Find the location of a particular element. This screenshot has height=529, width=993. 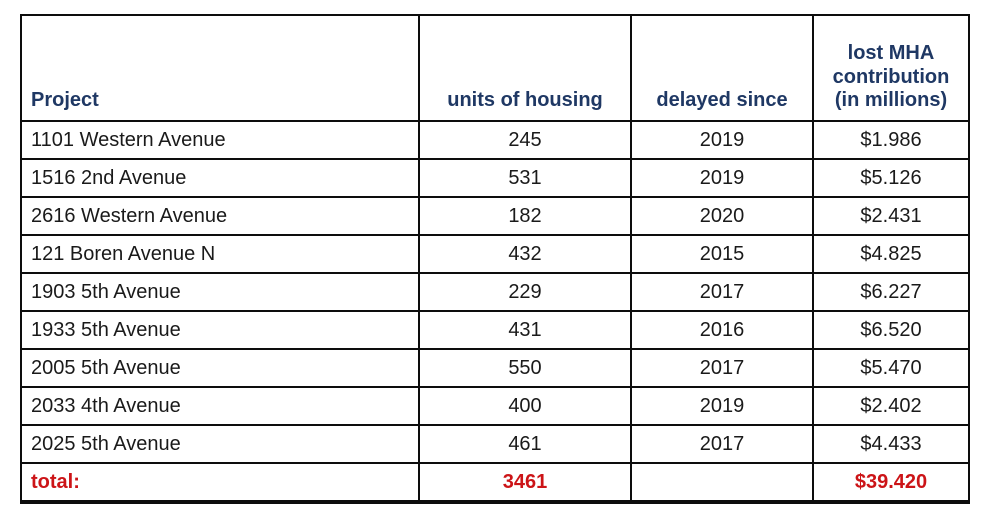

cell-delayed-since: 2015 is located at coordinates (722, 254).